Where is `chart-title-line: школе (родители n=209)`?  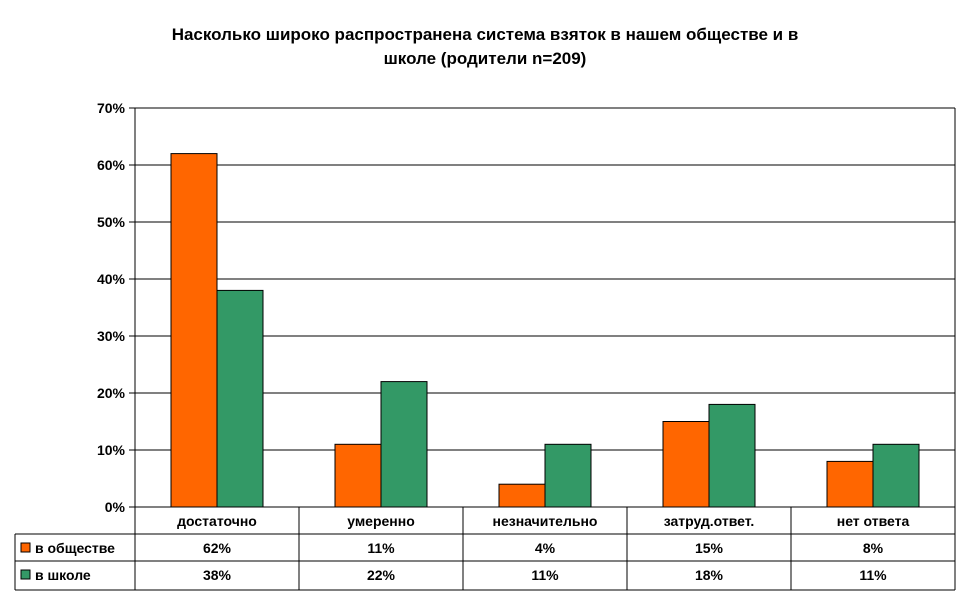 chart-title-line: школе (родители n=209) is located at coordinates (485, 58).